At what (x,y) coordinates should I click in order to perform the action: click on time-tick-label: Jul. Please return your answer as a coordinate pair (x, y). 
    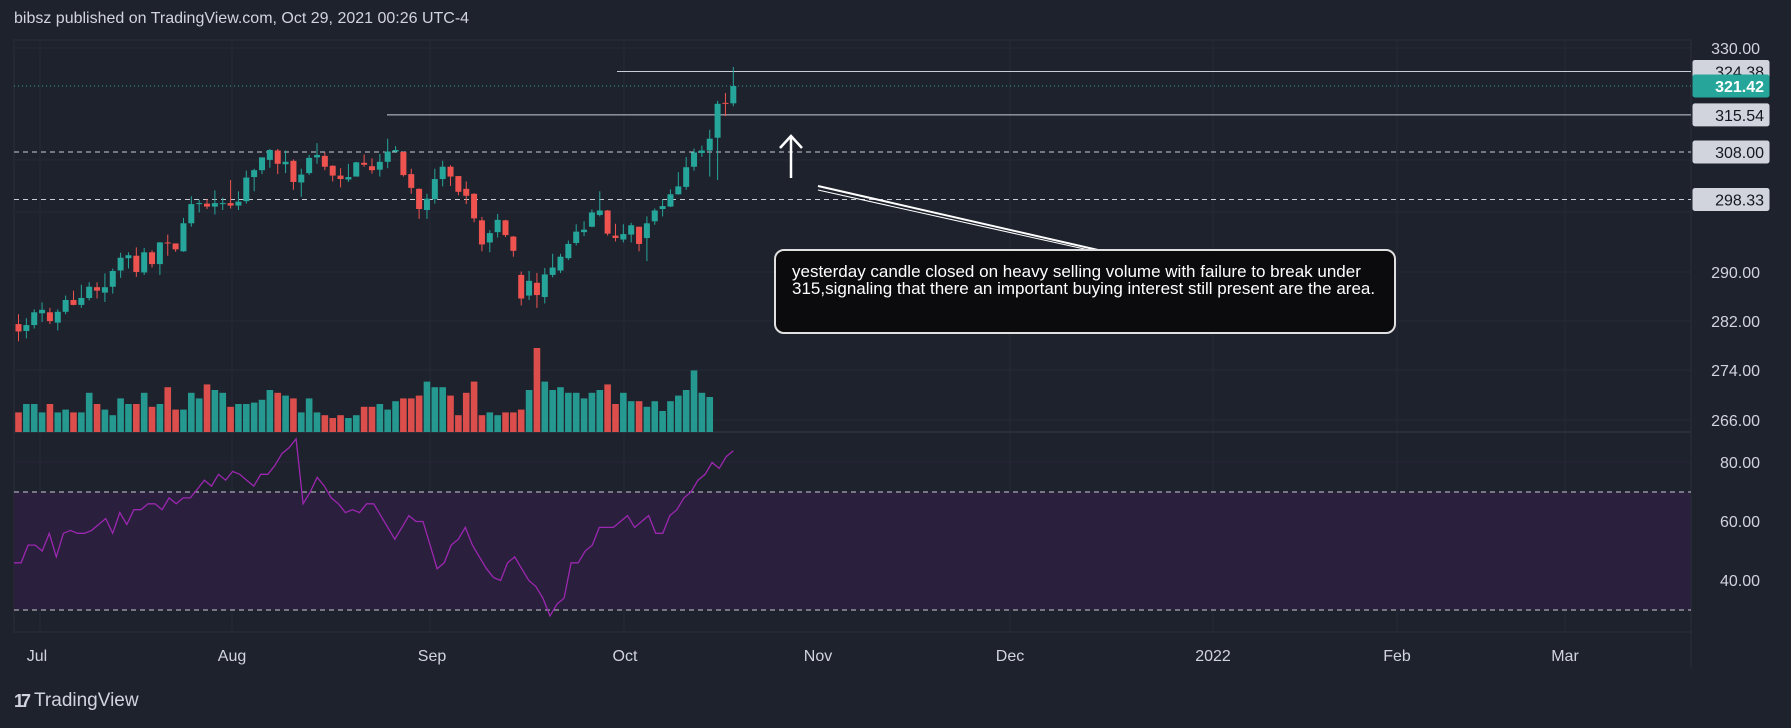
    Looking at the image, I should click on (37, 656).